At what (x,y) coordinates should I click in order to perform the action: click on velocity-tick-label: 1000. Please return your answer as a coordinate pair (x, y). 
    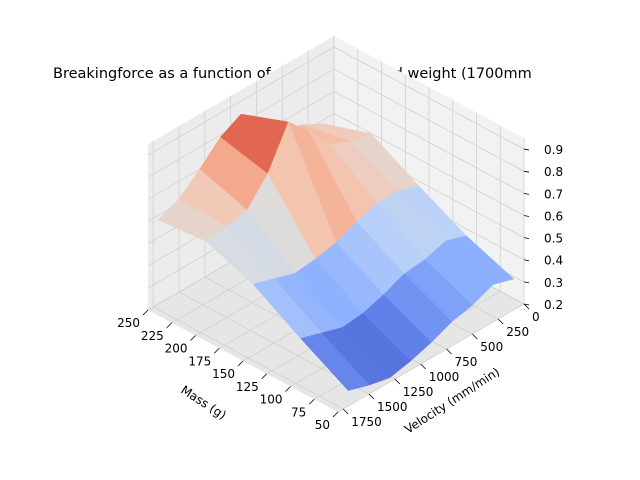
    Looking at the image, I should click on (444, 377).